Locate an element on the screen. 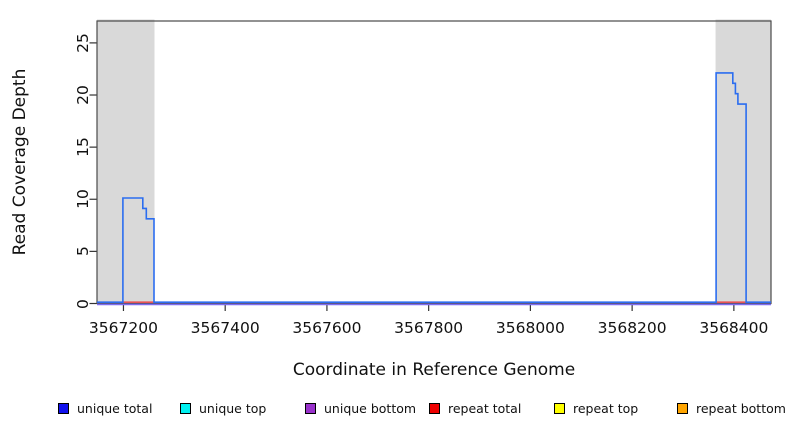  y-tick-label: 10 is located at coordinates (83, 199).